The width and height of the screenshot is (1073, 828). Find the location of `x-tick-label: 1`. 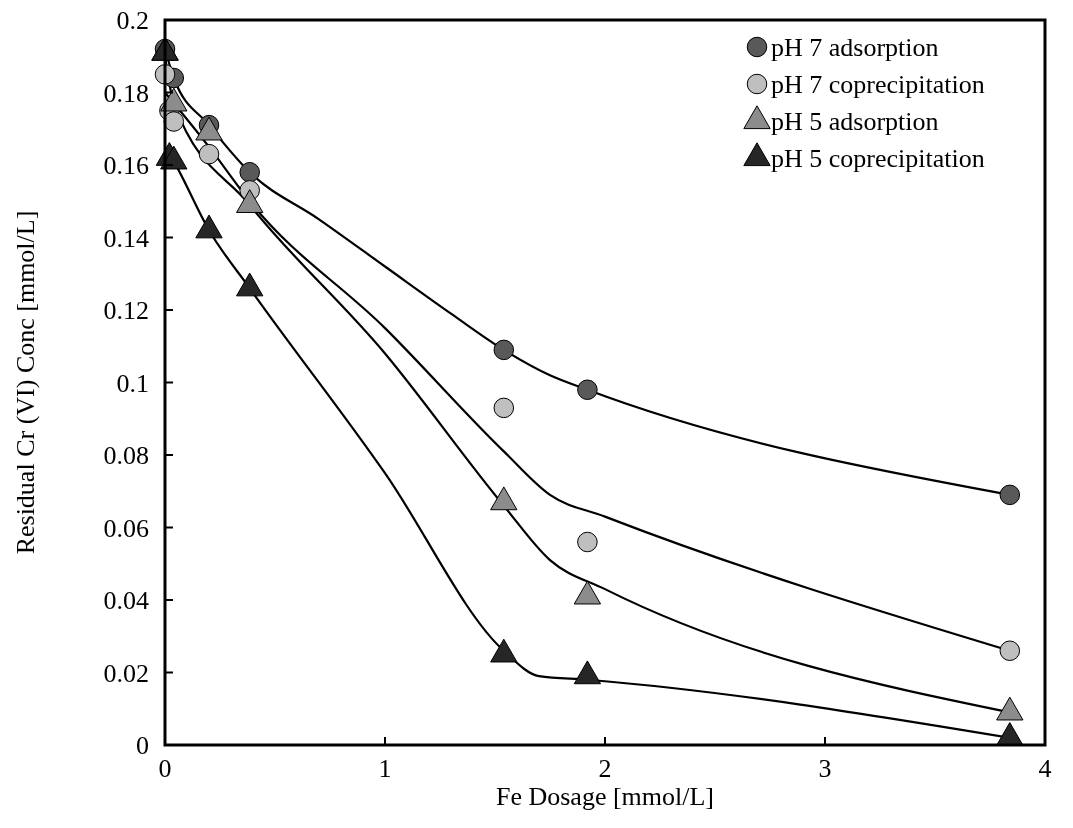

x-tick-label: 1 is located at coordinates (385, 768).